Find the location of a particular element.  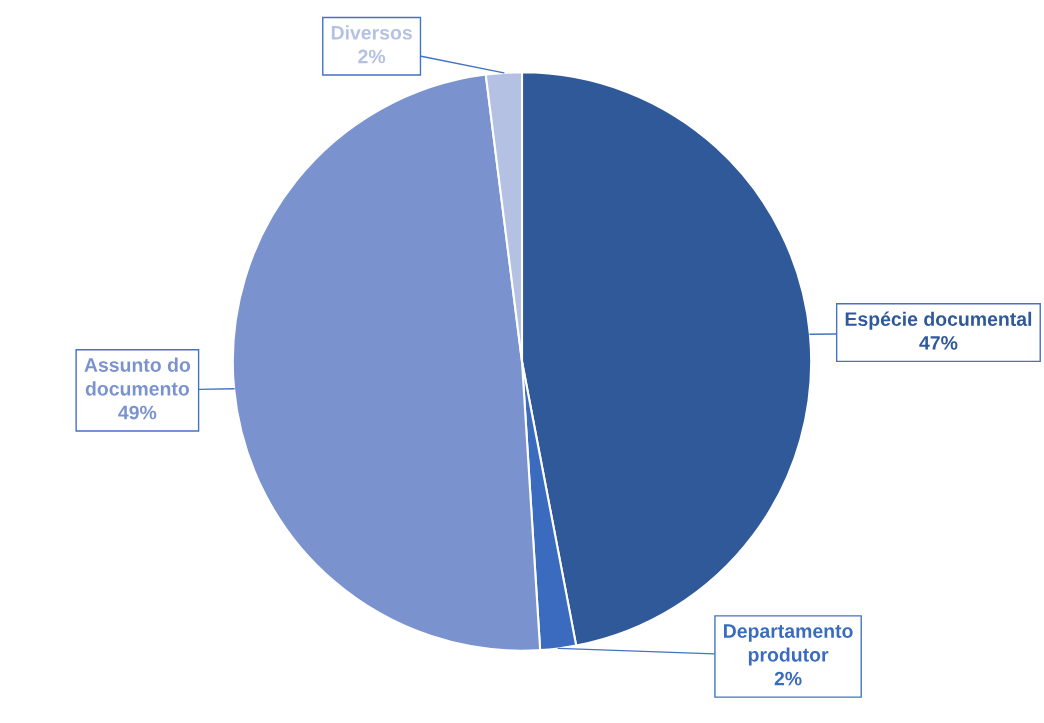

slice-label: Diversos is located at coordinates (371, 32).